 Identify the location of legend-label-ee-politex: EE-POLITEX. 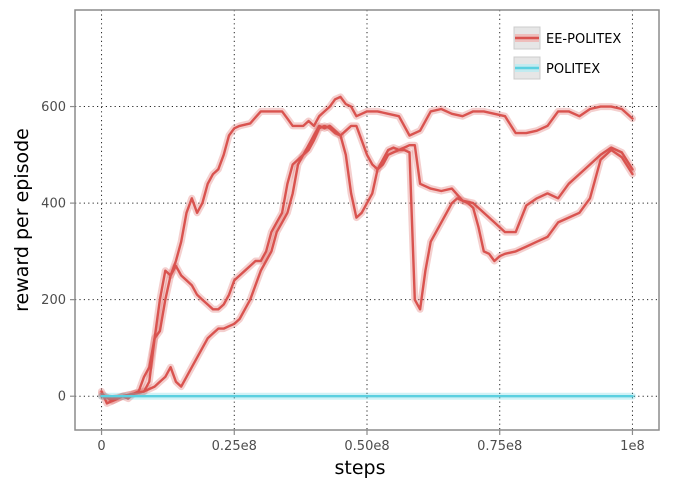
(583, 39).